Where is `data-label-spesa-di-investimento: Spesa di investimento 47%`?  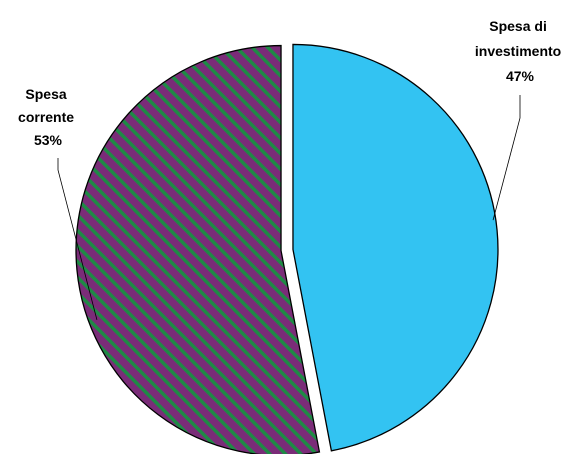
data-label-spesa-di-investimento: Spesa di investimento 47% is located at coordinates (520, 51).